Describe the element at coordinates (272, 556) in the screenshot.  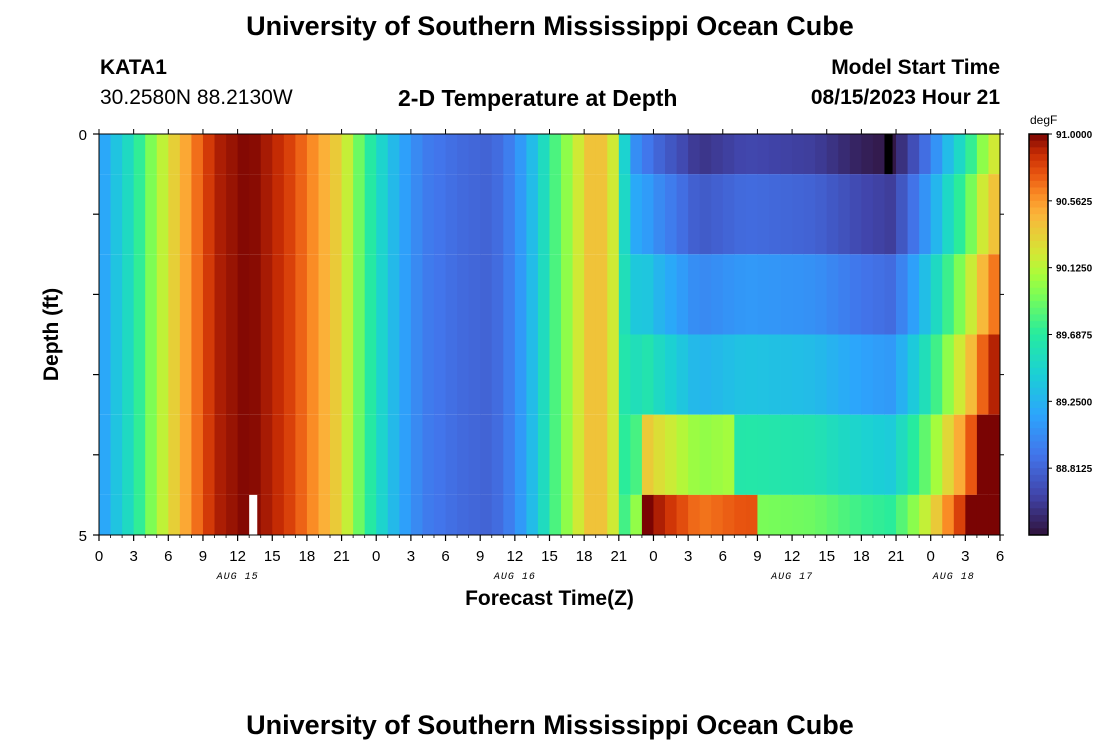
I see `x-tick-label: 15` at that location.